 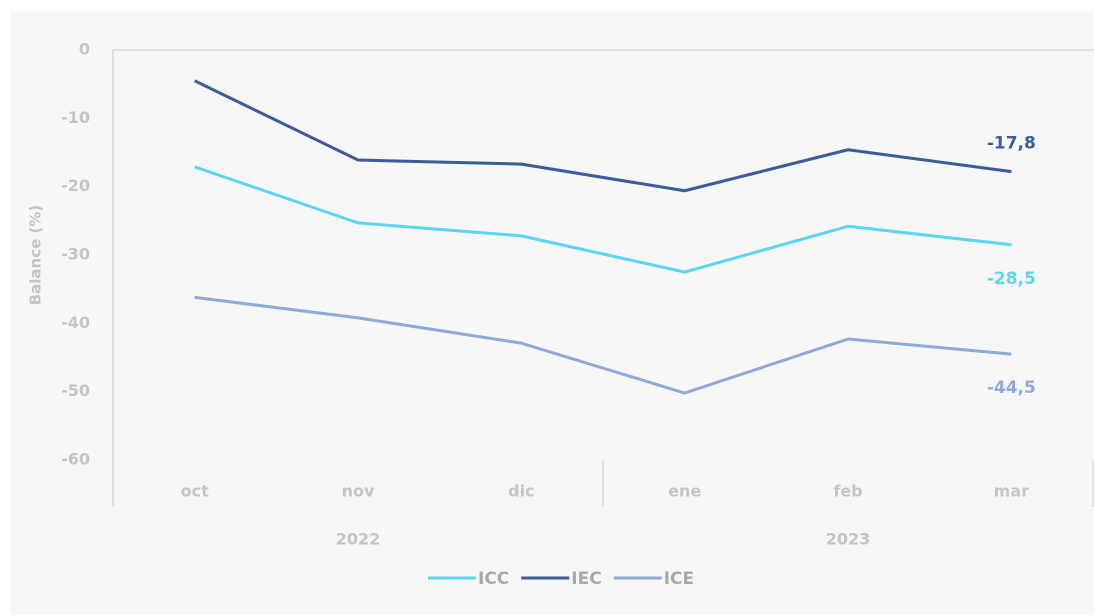 What do you see at coordinates (75, 117) in the screenshot?
I see `y-tick-label: -10` at bounding box center [75, 117].